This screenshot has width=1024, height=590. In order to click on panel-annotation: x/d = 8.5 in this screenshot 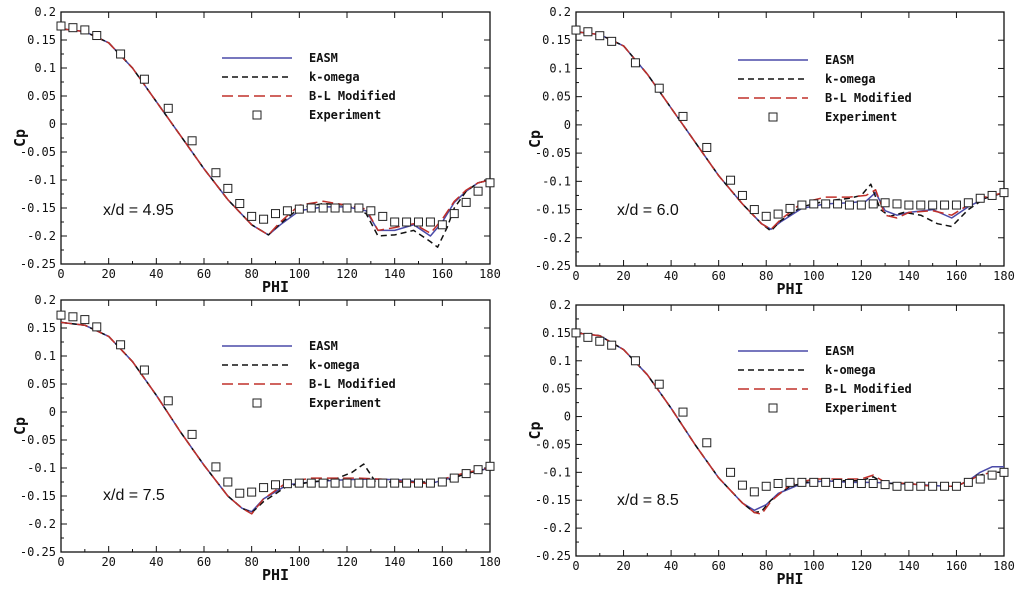, I will do `click(648, 500)`.